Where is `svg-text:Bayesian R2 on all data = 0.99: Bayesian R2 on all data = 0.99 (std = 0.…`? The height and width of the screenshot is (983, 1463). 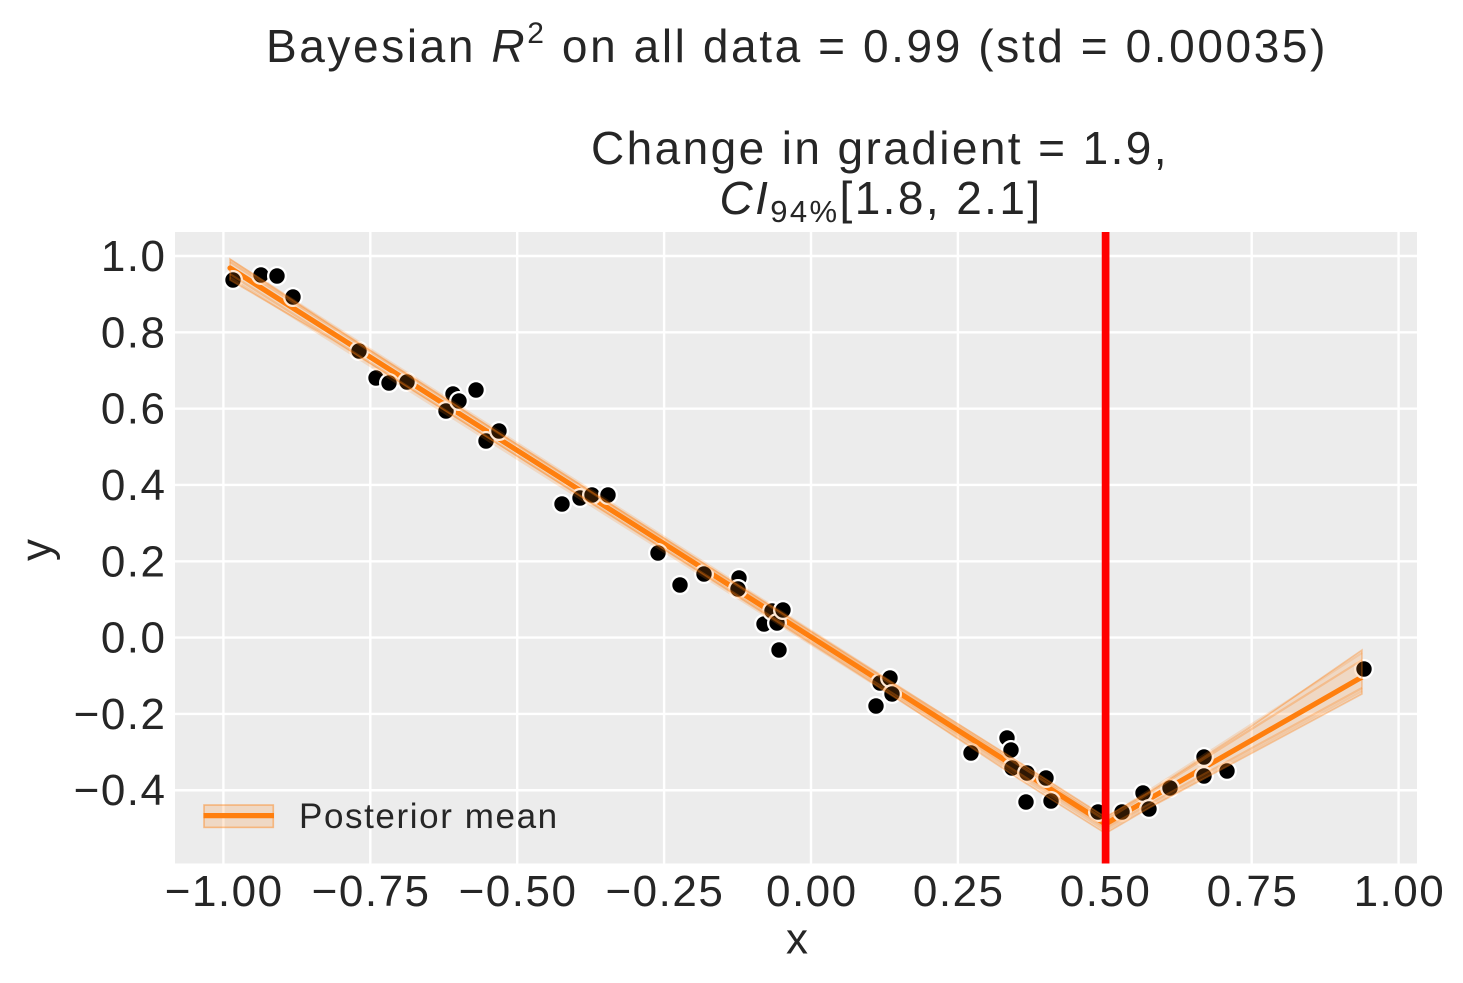
svg-text:Bayesian R2 on all data = 0.99: Bayesian R2 on all data = 0.99 (std = 0.… is located at coordinates (797, 44).